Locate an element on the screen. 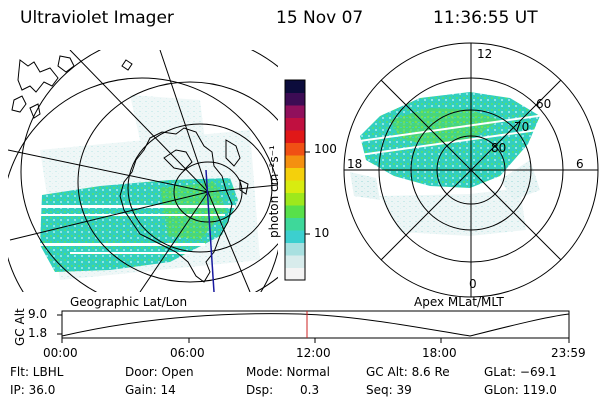 Image resolution: width=600 pixels, height=400 pixels. altitude-xtick-0000: 00:00 is located at coordinates (60, 353).